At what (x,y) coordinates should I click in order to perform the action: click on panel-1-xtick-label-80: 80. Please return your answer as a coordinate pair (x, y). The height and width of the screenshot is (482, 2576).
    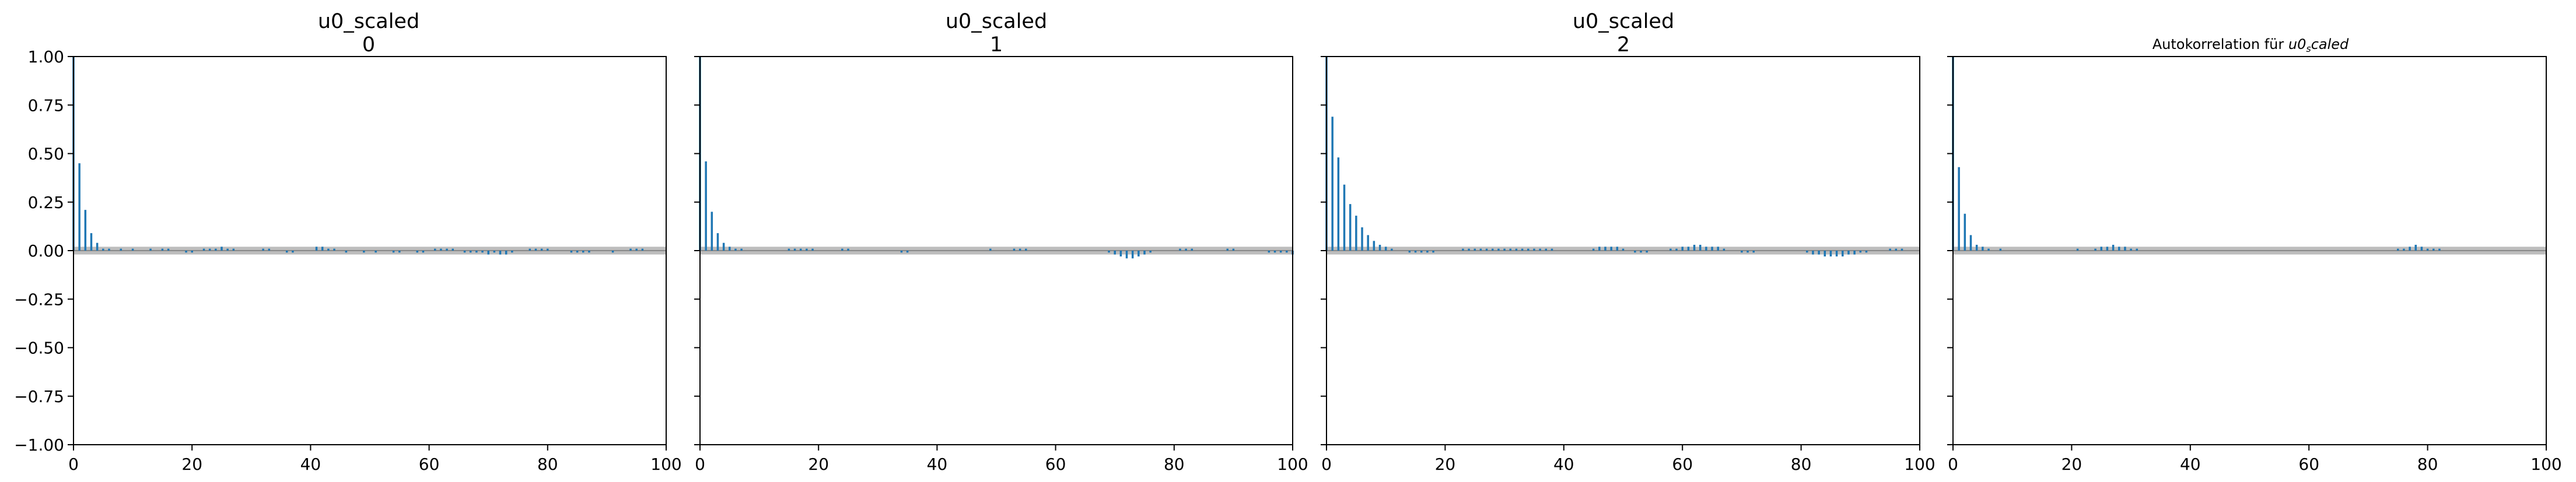
    Looking at the image, I should click on (1174, 464).